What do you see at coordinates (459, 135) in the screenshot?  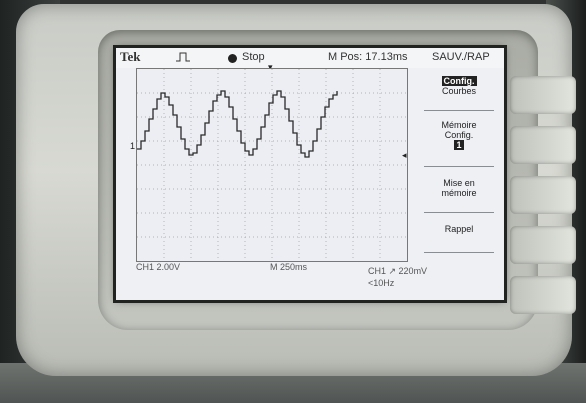 I see `menu-item-sublabel: Config.` at bounding box center [459, 135].